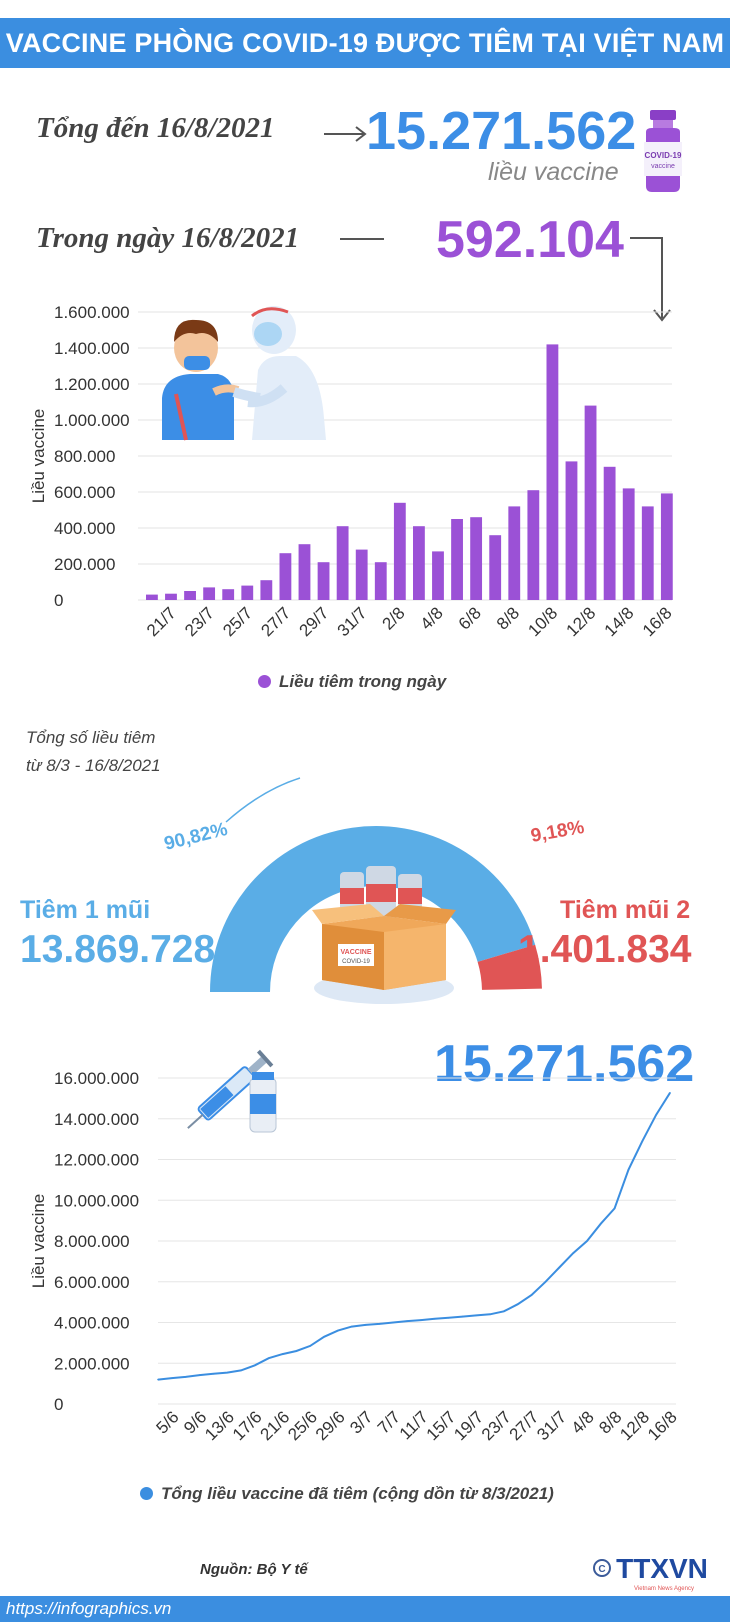 The height and width of the screenshot is (1622, 730). I want to click on cumulative-series-line, so click(414, 1236).